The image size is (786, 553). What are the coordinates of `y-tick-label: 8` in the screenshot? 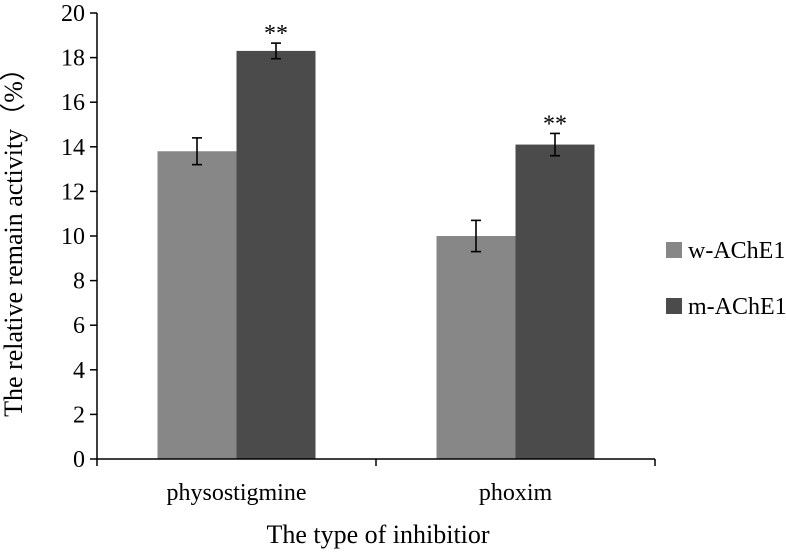 It's located at (79, 282).